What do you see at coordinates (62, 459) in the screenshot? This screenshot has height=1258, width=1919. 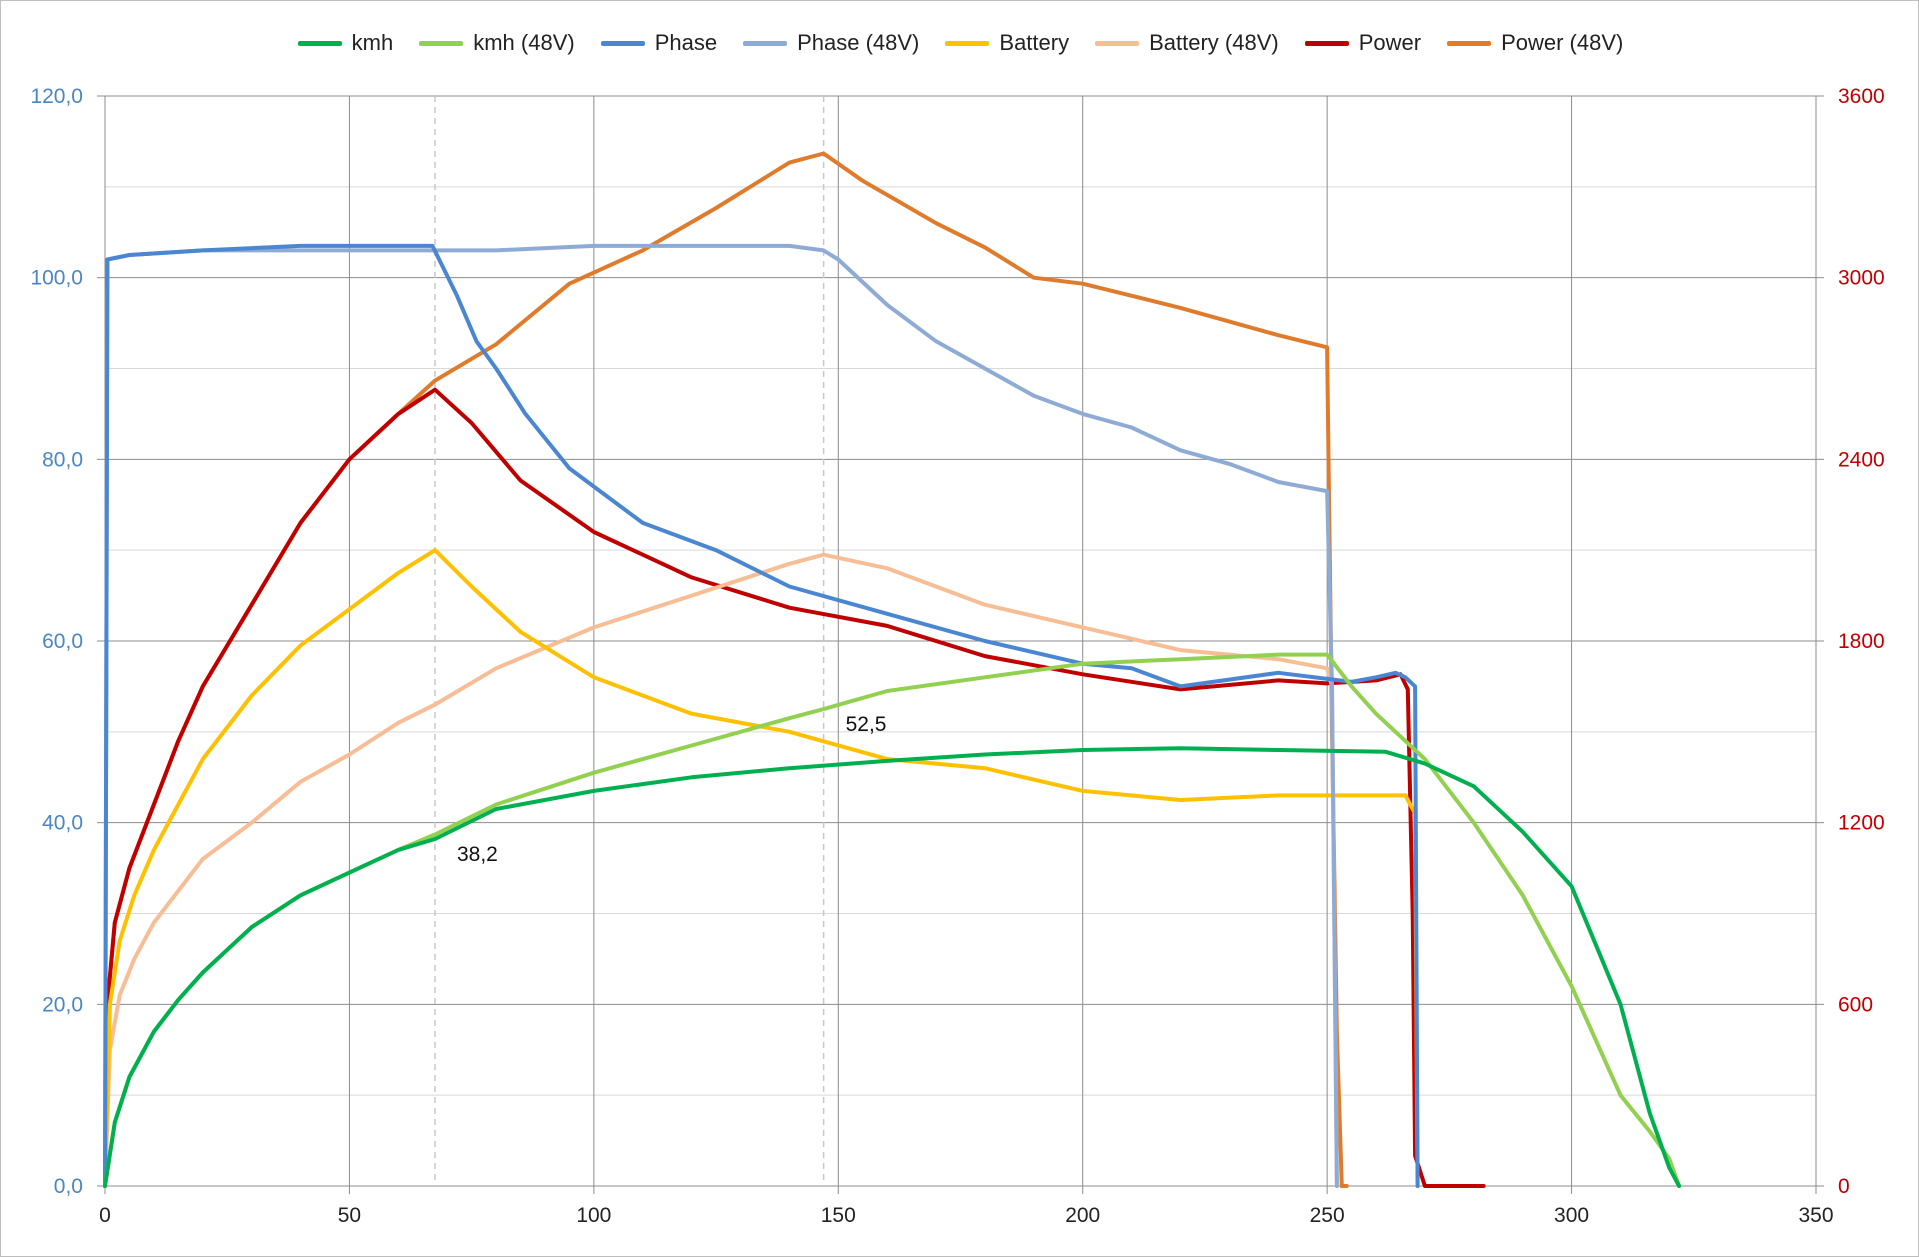 I see `y-tick-label: 80,0` at bounding box center [62, 459].